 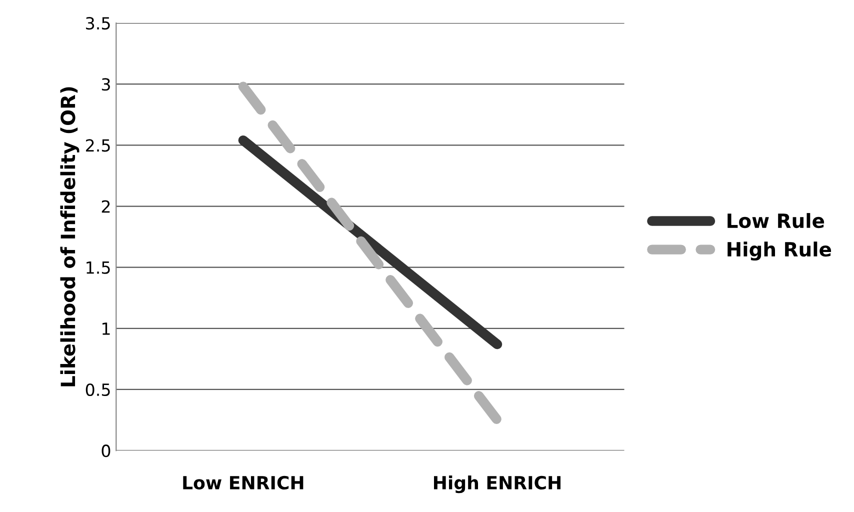 I want to click on y-axis-title: Likelihood of Infidelity (OR), so click(x=70, y=236).